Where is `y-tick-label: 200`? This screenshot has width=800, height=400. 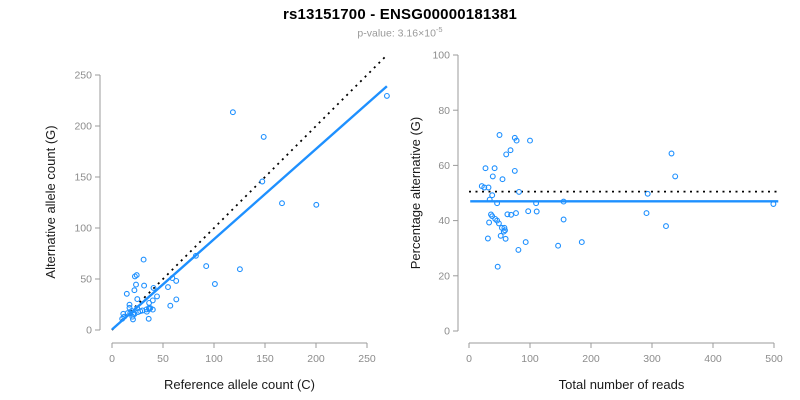 y-tick-label: 200 is located at coordinates (83, 127).